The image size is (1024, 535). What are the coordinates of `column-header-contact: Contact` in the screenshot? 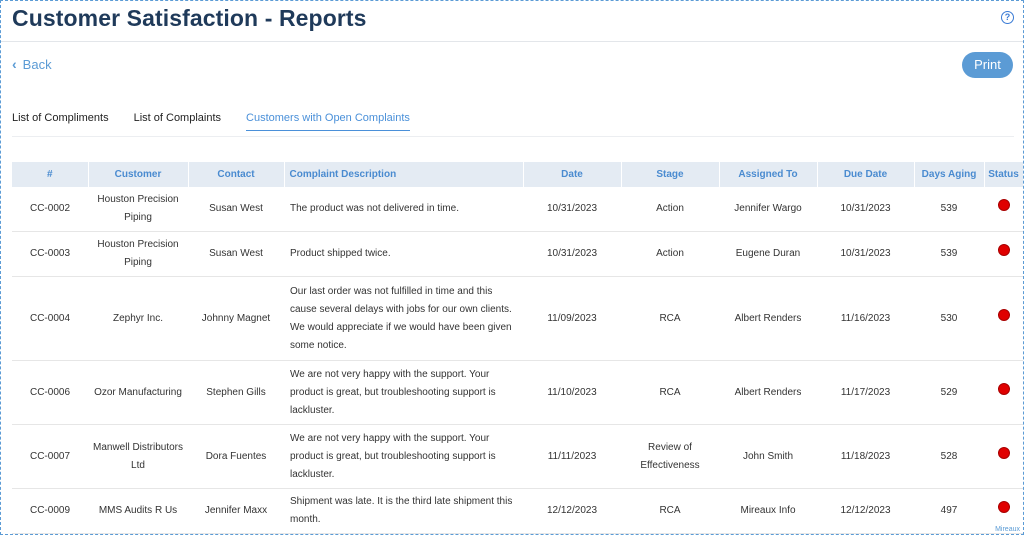 It's located at (236, 174).